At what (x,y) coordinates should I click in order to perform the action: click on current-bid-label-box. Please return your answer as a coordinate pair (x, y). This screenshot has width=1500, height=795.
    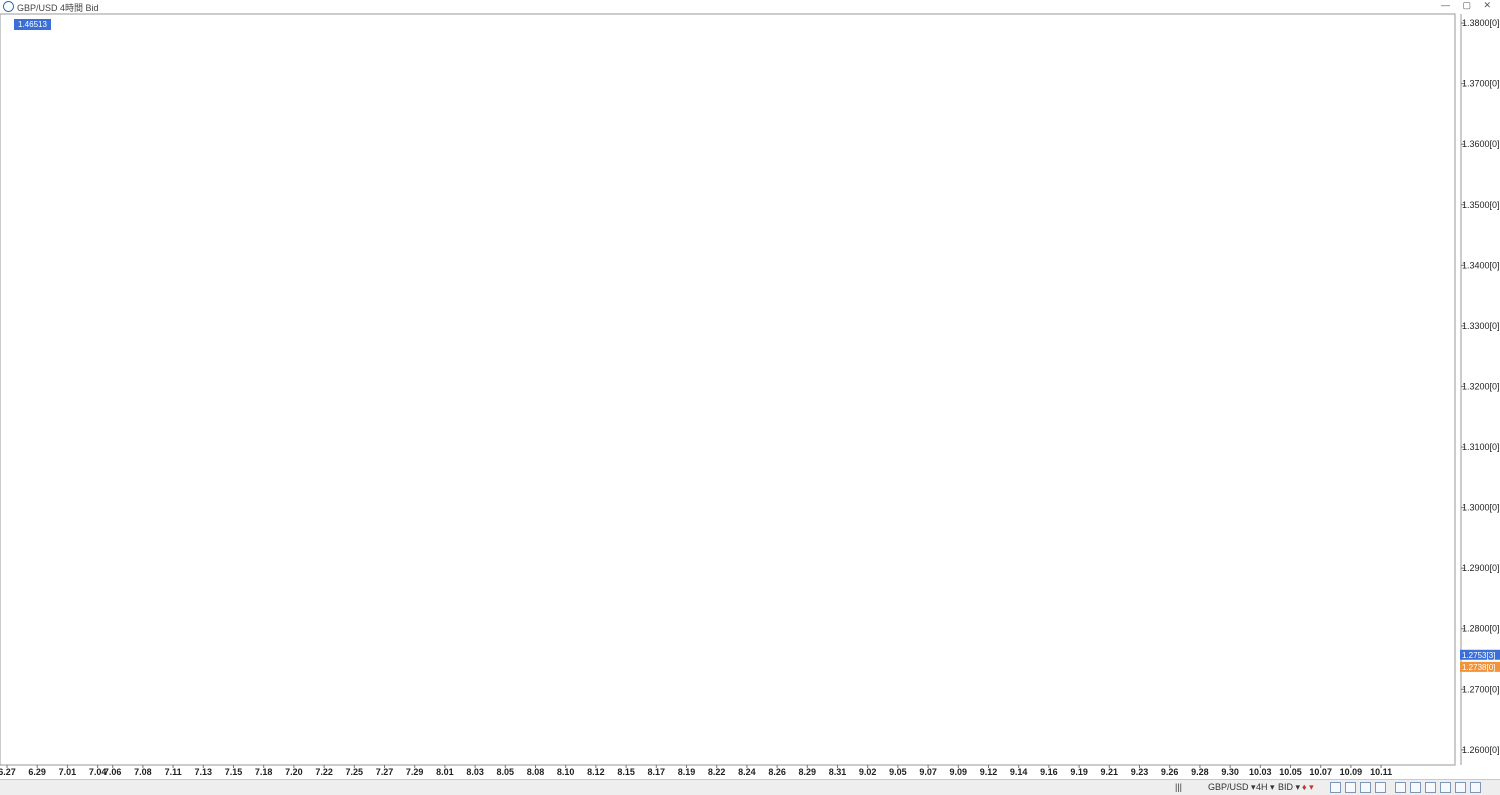
    Looking at the image, I should click on (1480, 654).